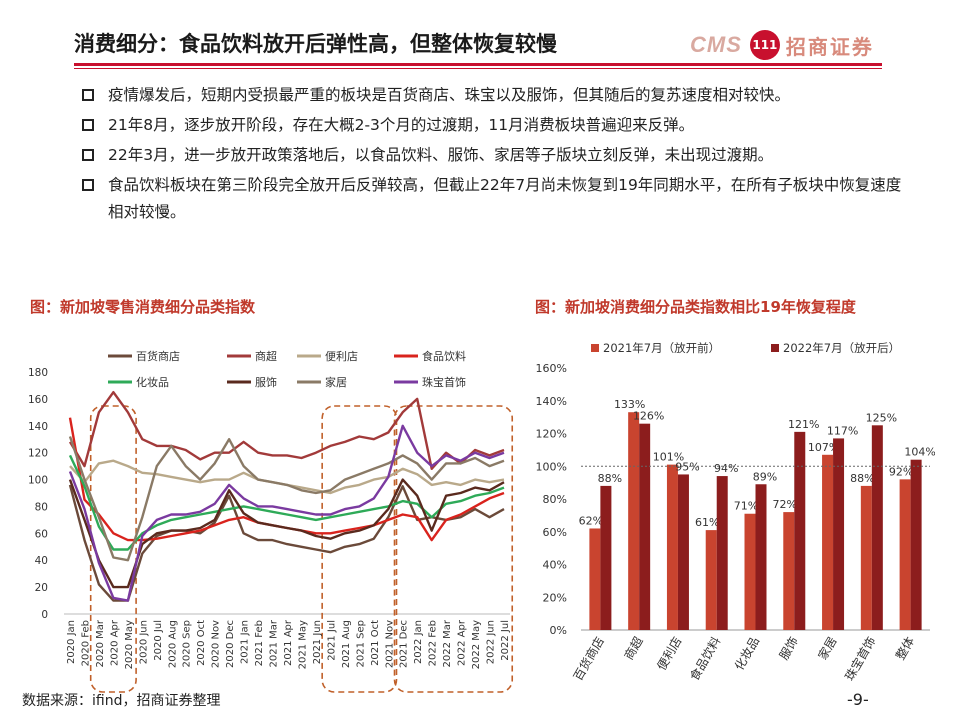  I want to click on bar-value-label: 71%, so click(746, 506).